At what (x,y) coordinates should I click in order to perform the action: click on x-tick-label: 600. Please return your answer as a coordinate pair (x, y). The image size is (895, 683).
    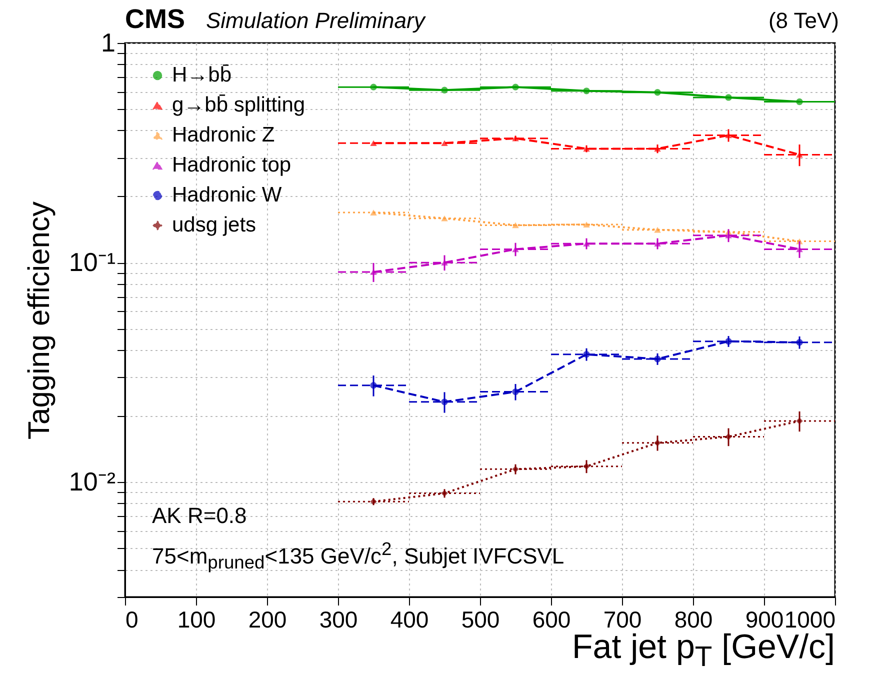
    Looking at the image, I should click on (551, 619).